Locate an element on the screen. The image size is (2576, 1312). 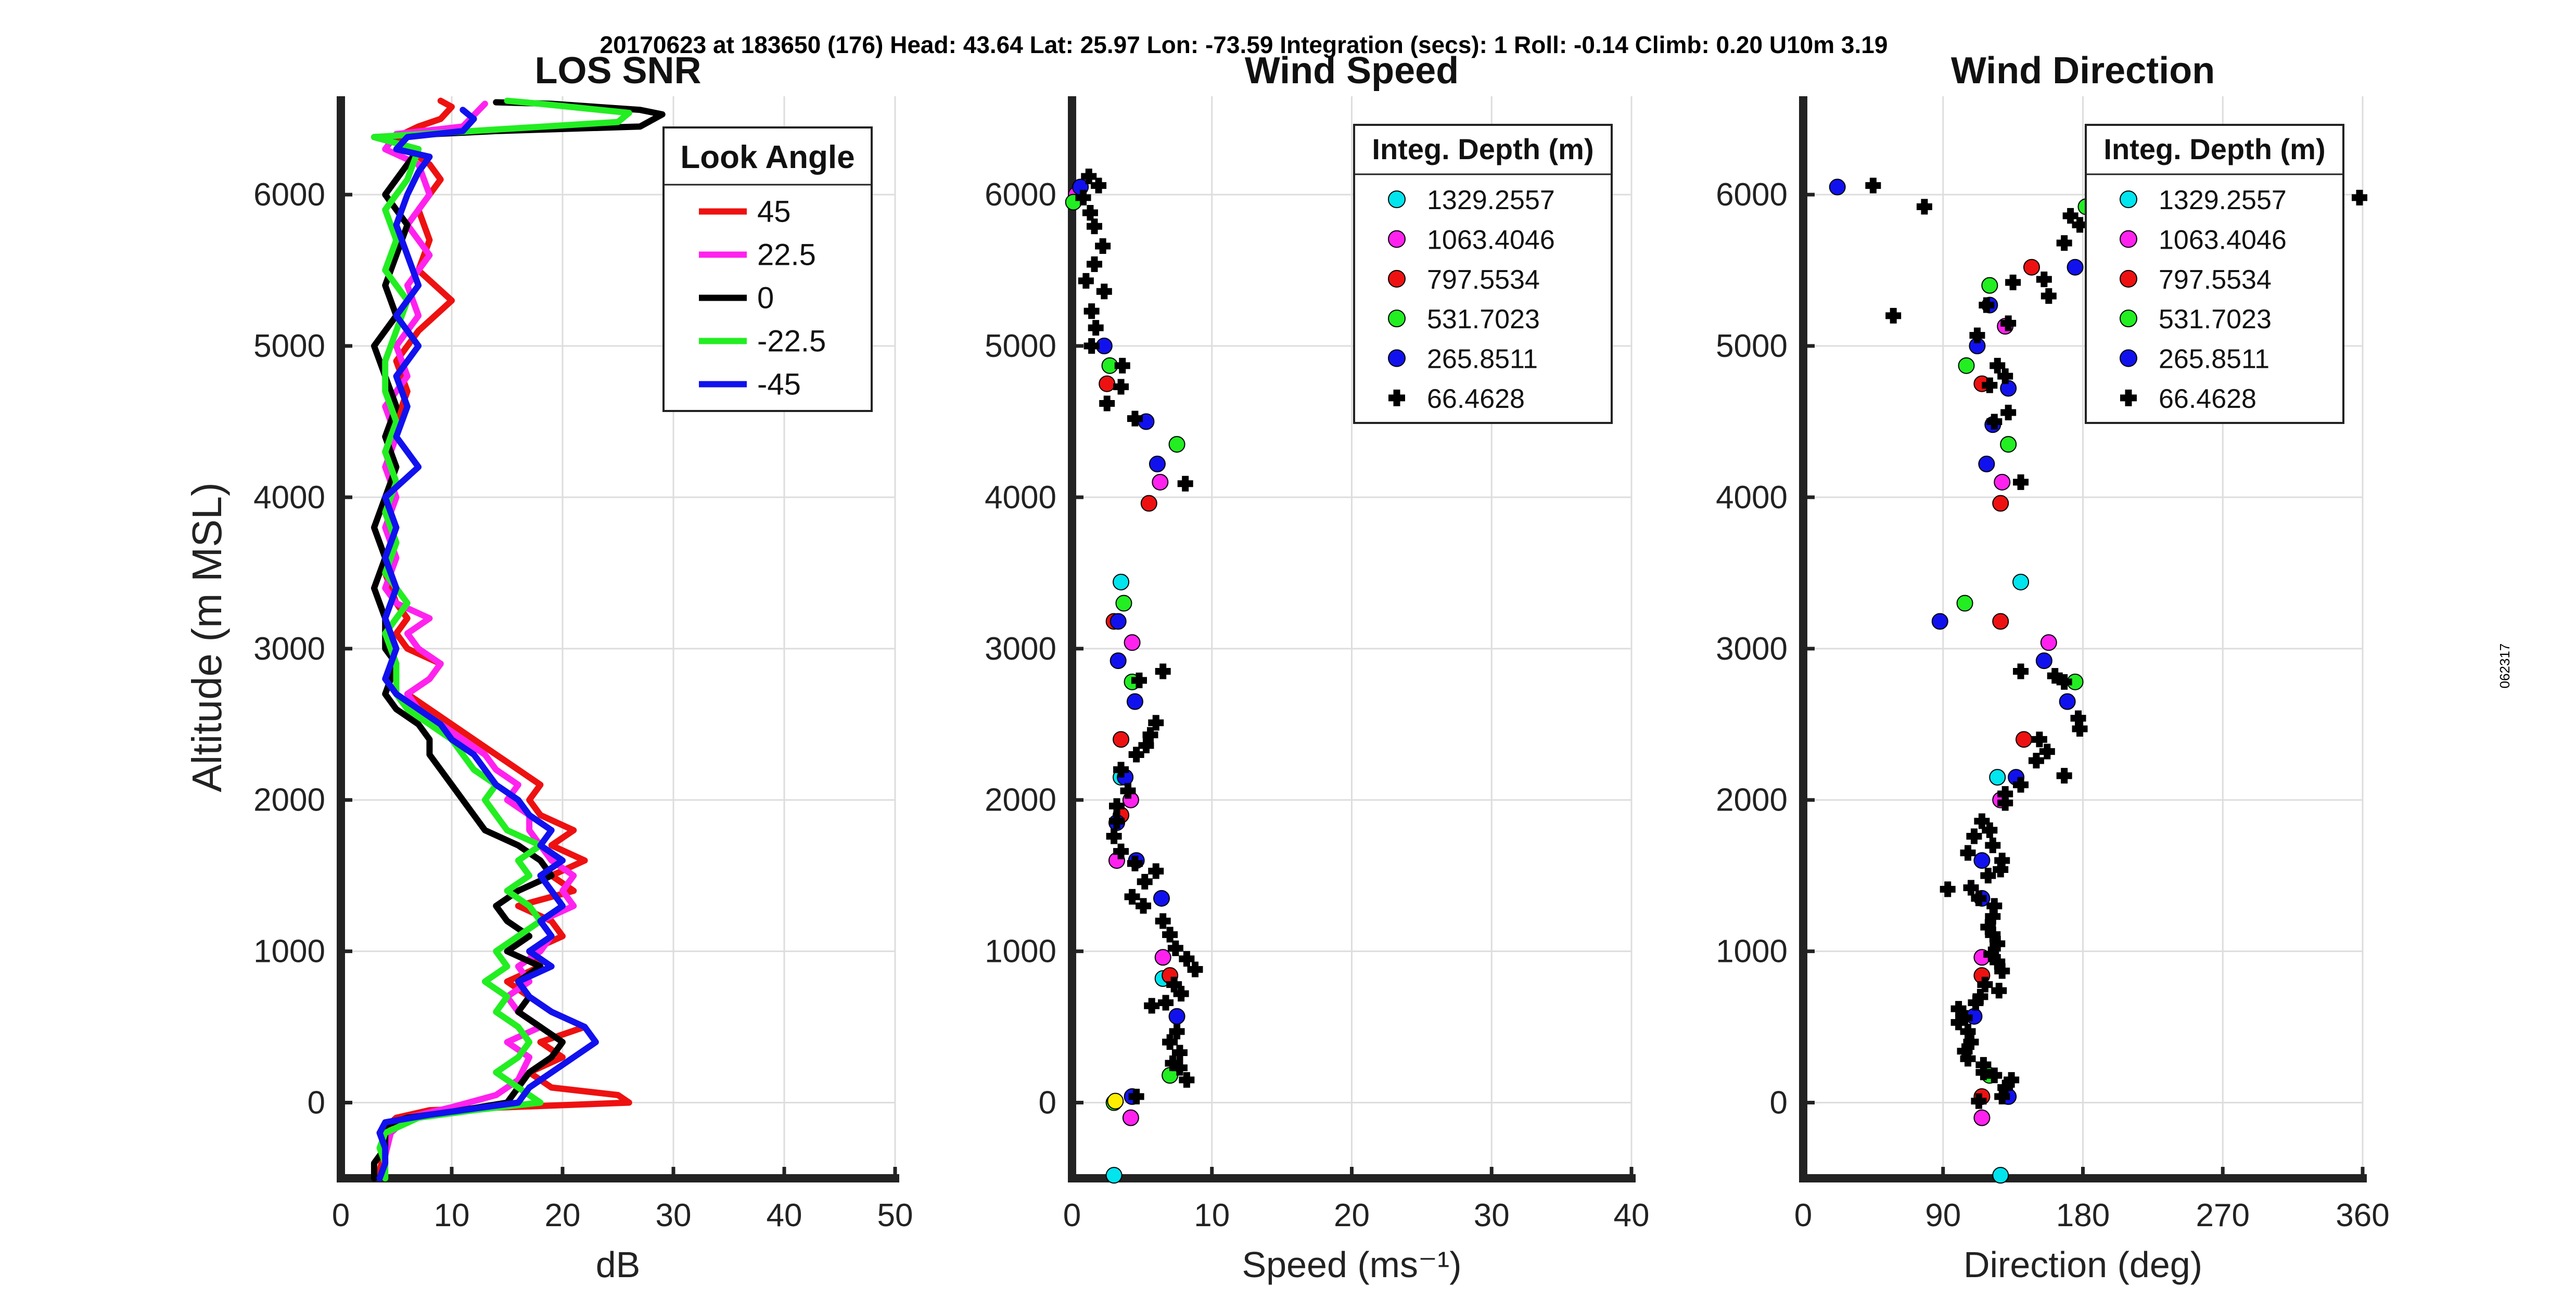
legend-label: 265.8511 is located at coordinates (1482, 360).